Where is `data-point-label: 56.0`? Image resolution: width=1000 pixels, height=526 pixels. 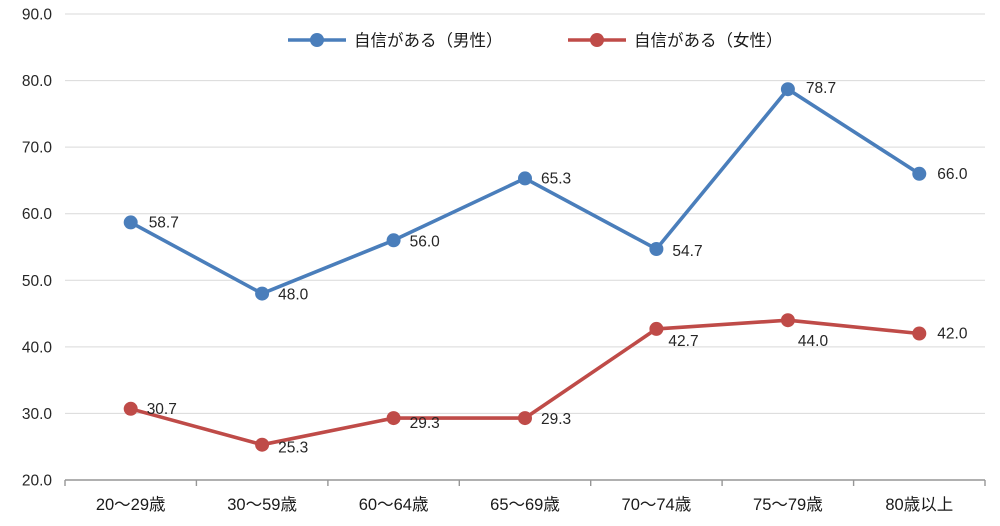 data-point-label: 56.0 is located at coordinates (425, 241).